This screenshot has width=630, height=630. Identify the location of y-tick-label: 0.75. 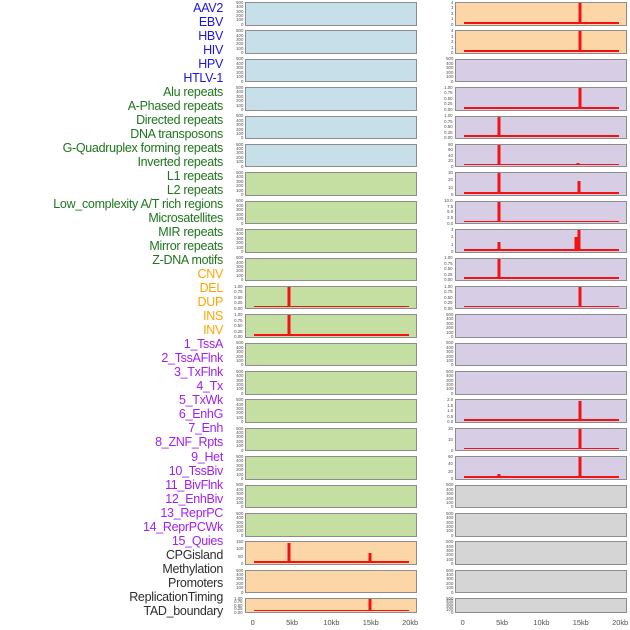
(448, 292).